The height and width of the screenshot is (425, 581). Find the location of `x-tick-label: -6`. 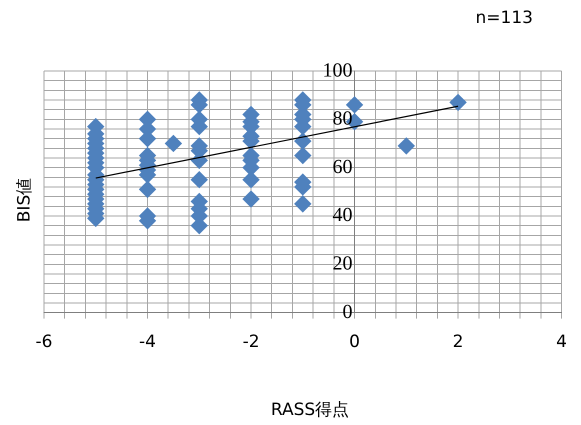

x-tick-label: -6 is located at coordinates (44, 342).